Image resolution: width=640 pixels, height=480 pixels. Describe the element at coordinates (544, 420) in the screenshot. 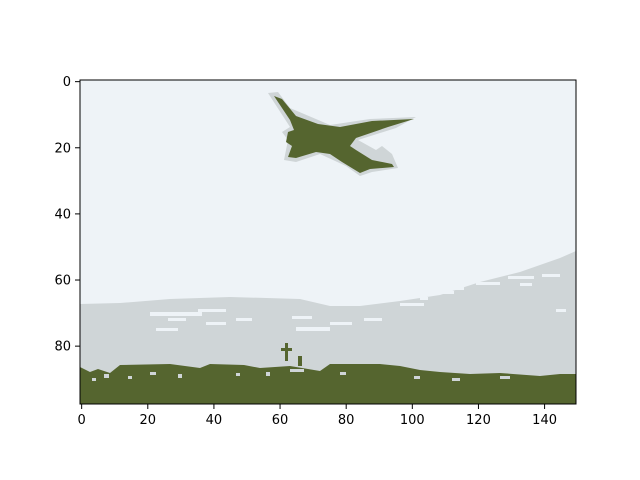

I see `x-tick-label: 140` at that location.